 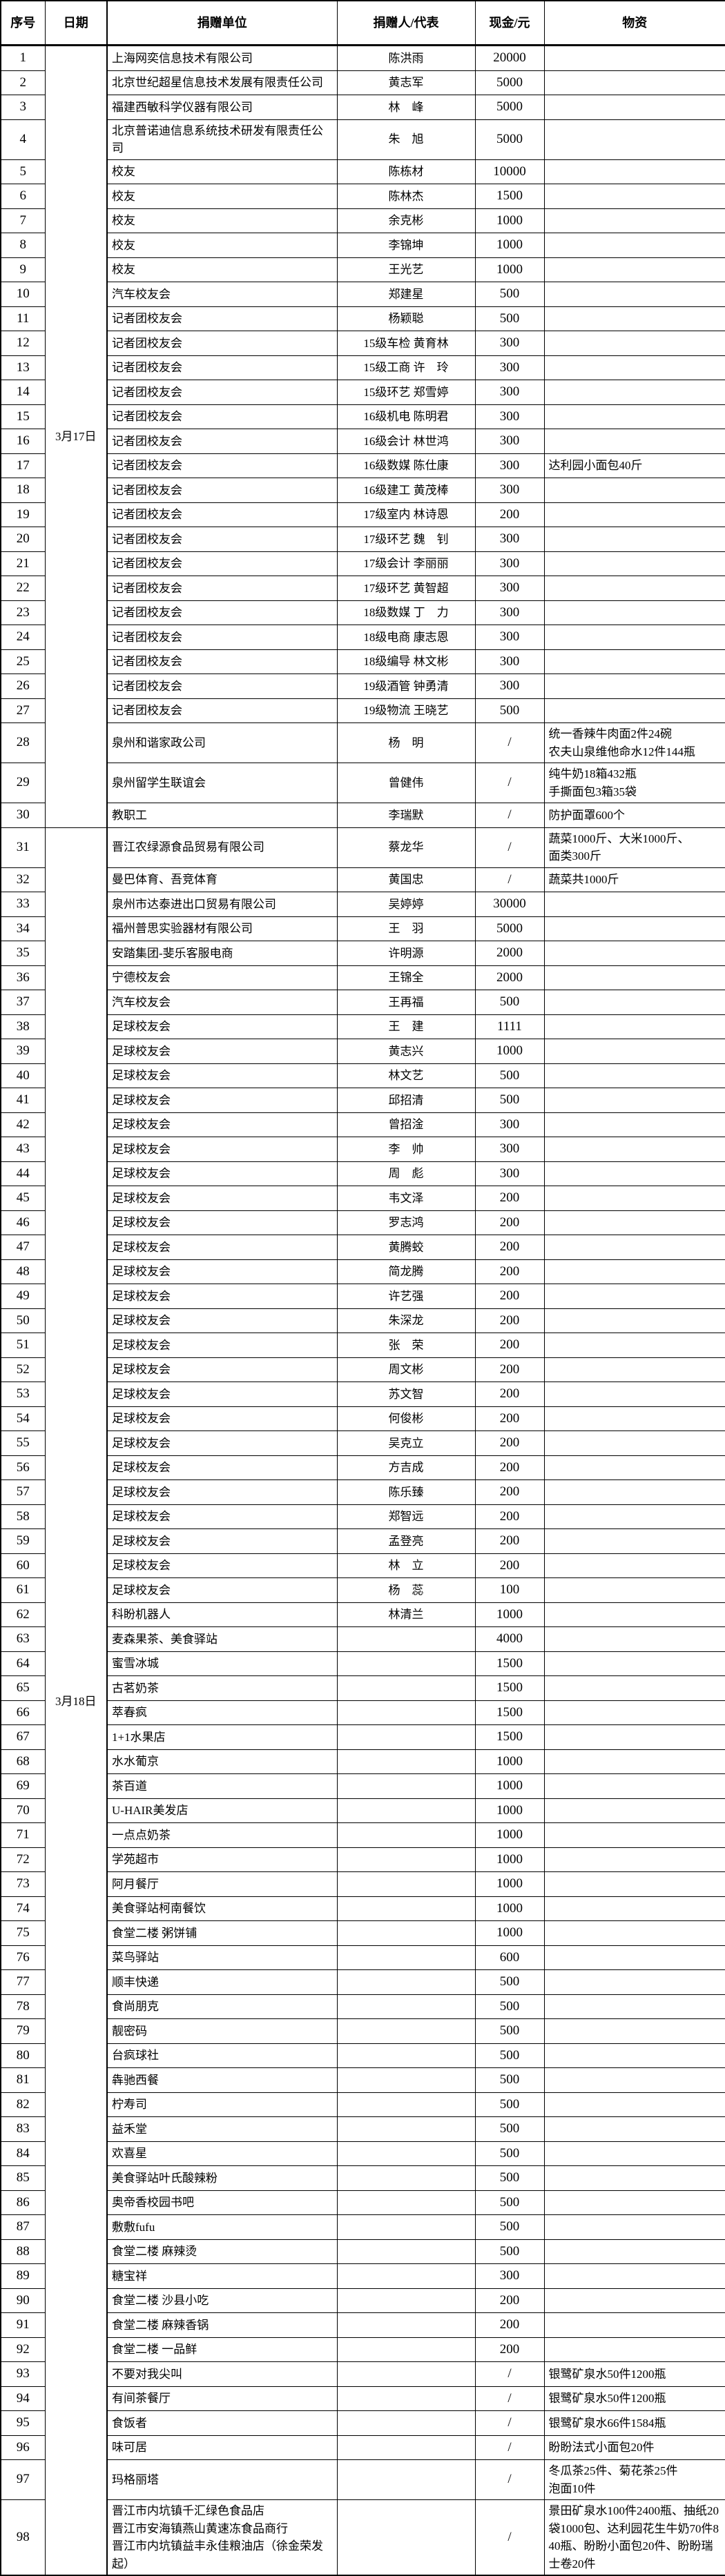 What do you see at coordinates (362, 1688) in the screenshot?
I see `table-row: 65 古茗奶茶 1500` at bounding box center [362, 1688].